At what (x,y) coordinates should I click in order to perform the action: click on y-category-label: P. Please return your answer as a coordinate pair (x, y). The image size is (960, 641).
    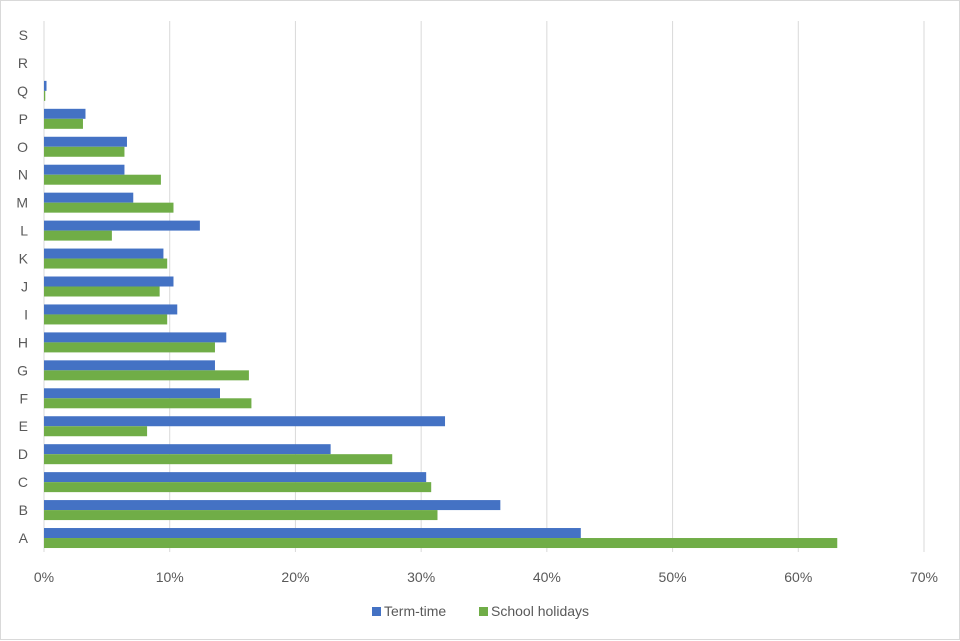
    Looking at the image, I should click on (23, 119).